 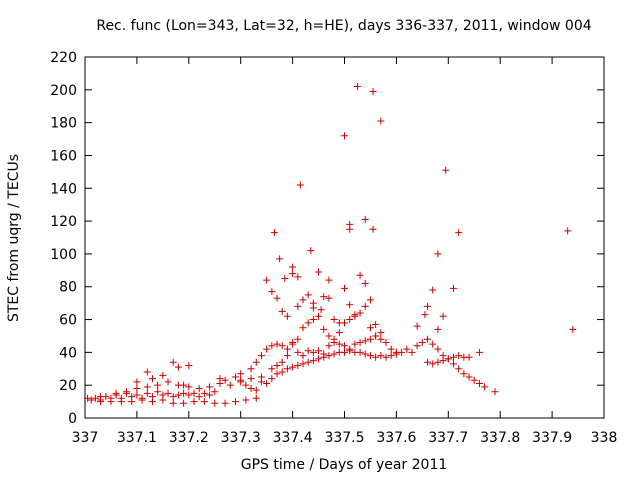 I want to click on y-tick-label: 0, so click(x=72, y=419).